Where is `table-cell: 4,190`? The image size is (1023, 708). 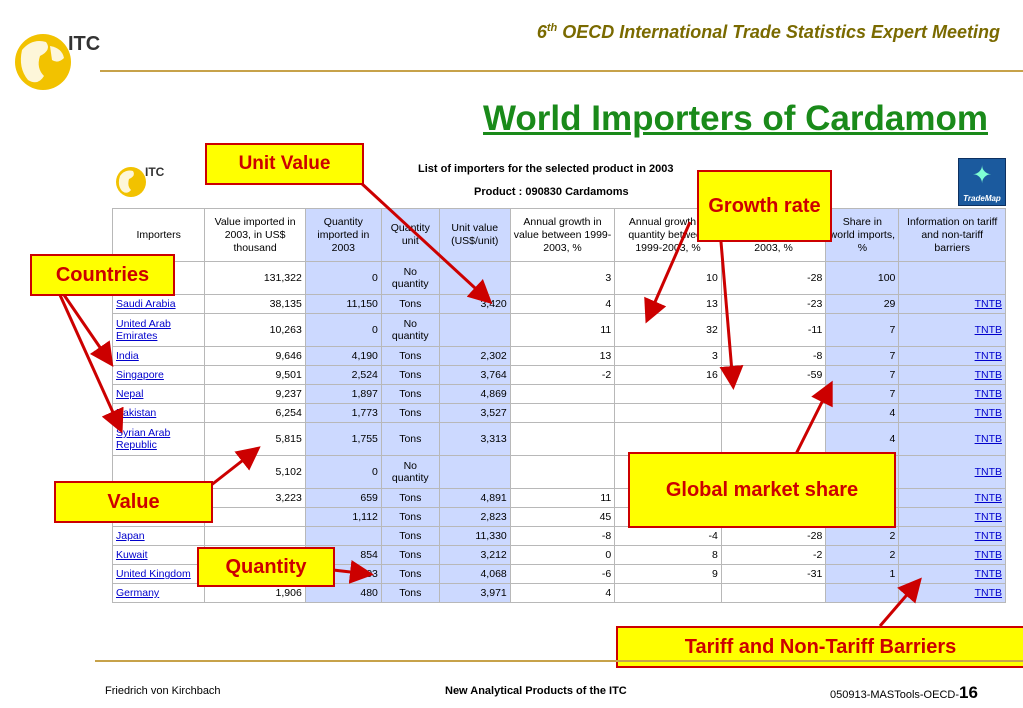
table-cell: 4,190 is located at coordinates (343, 356).